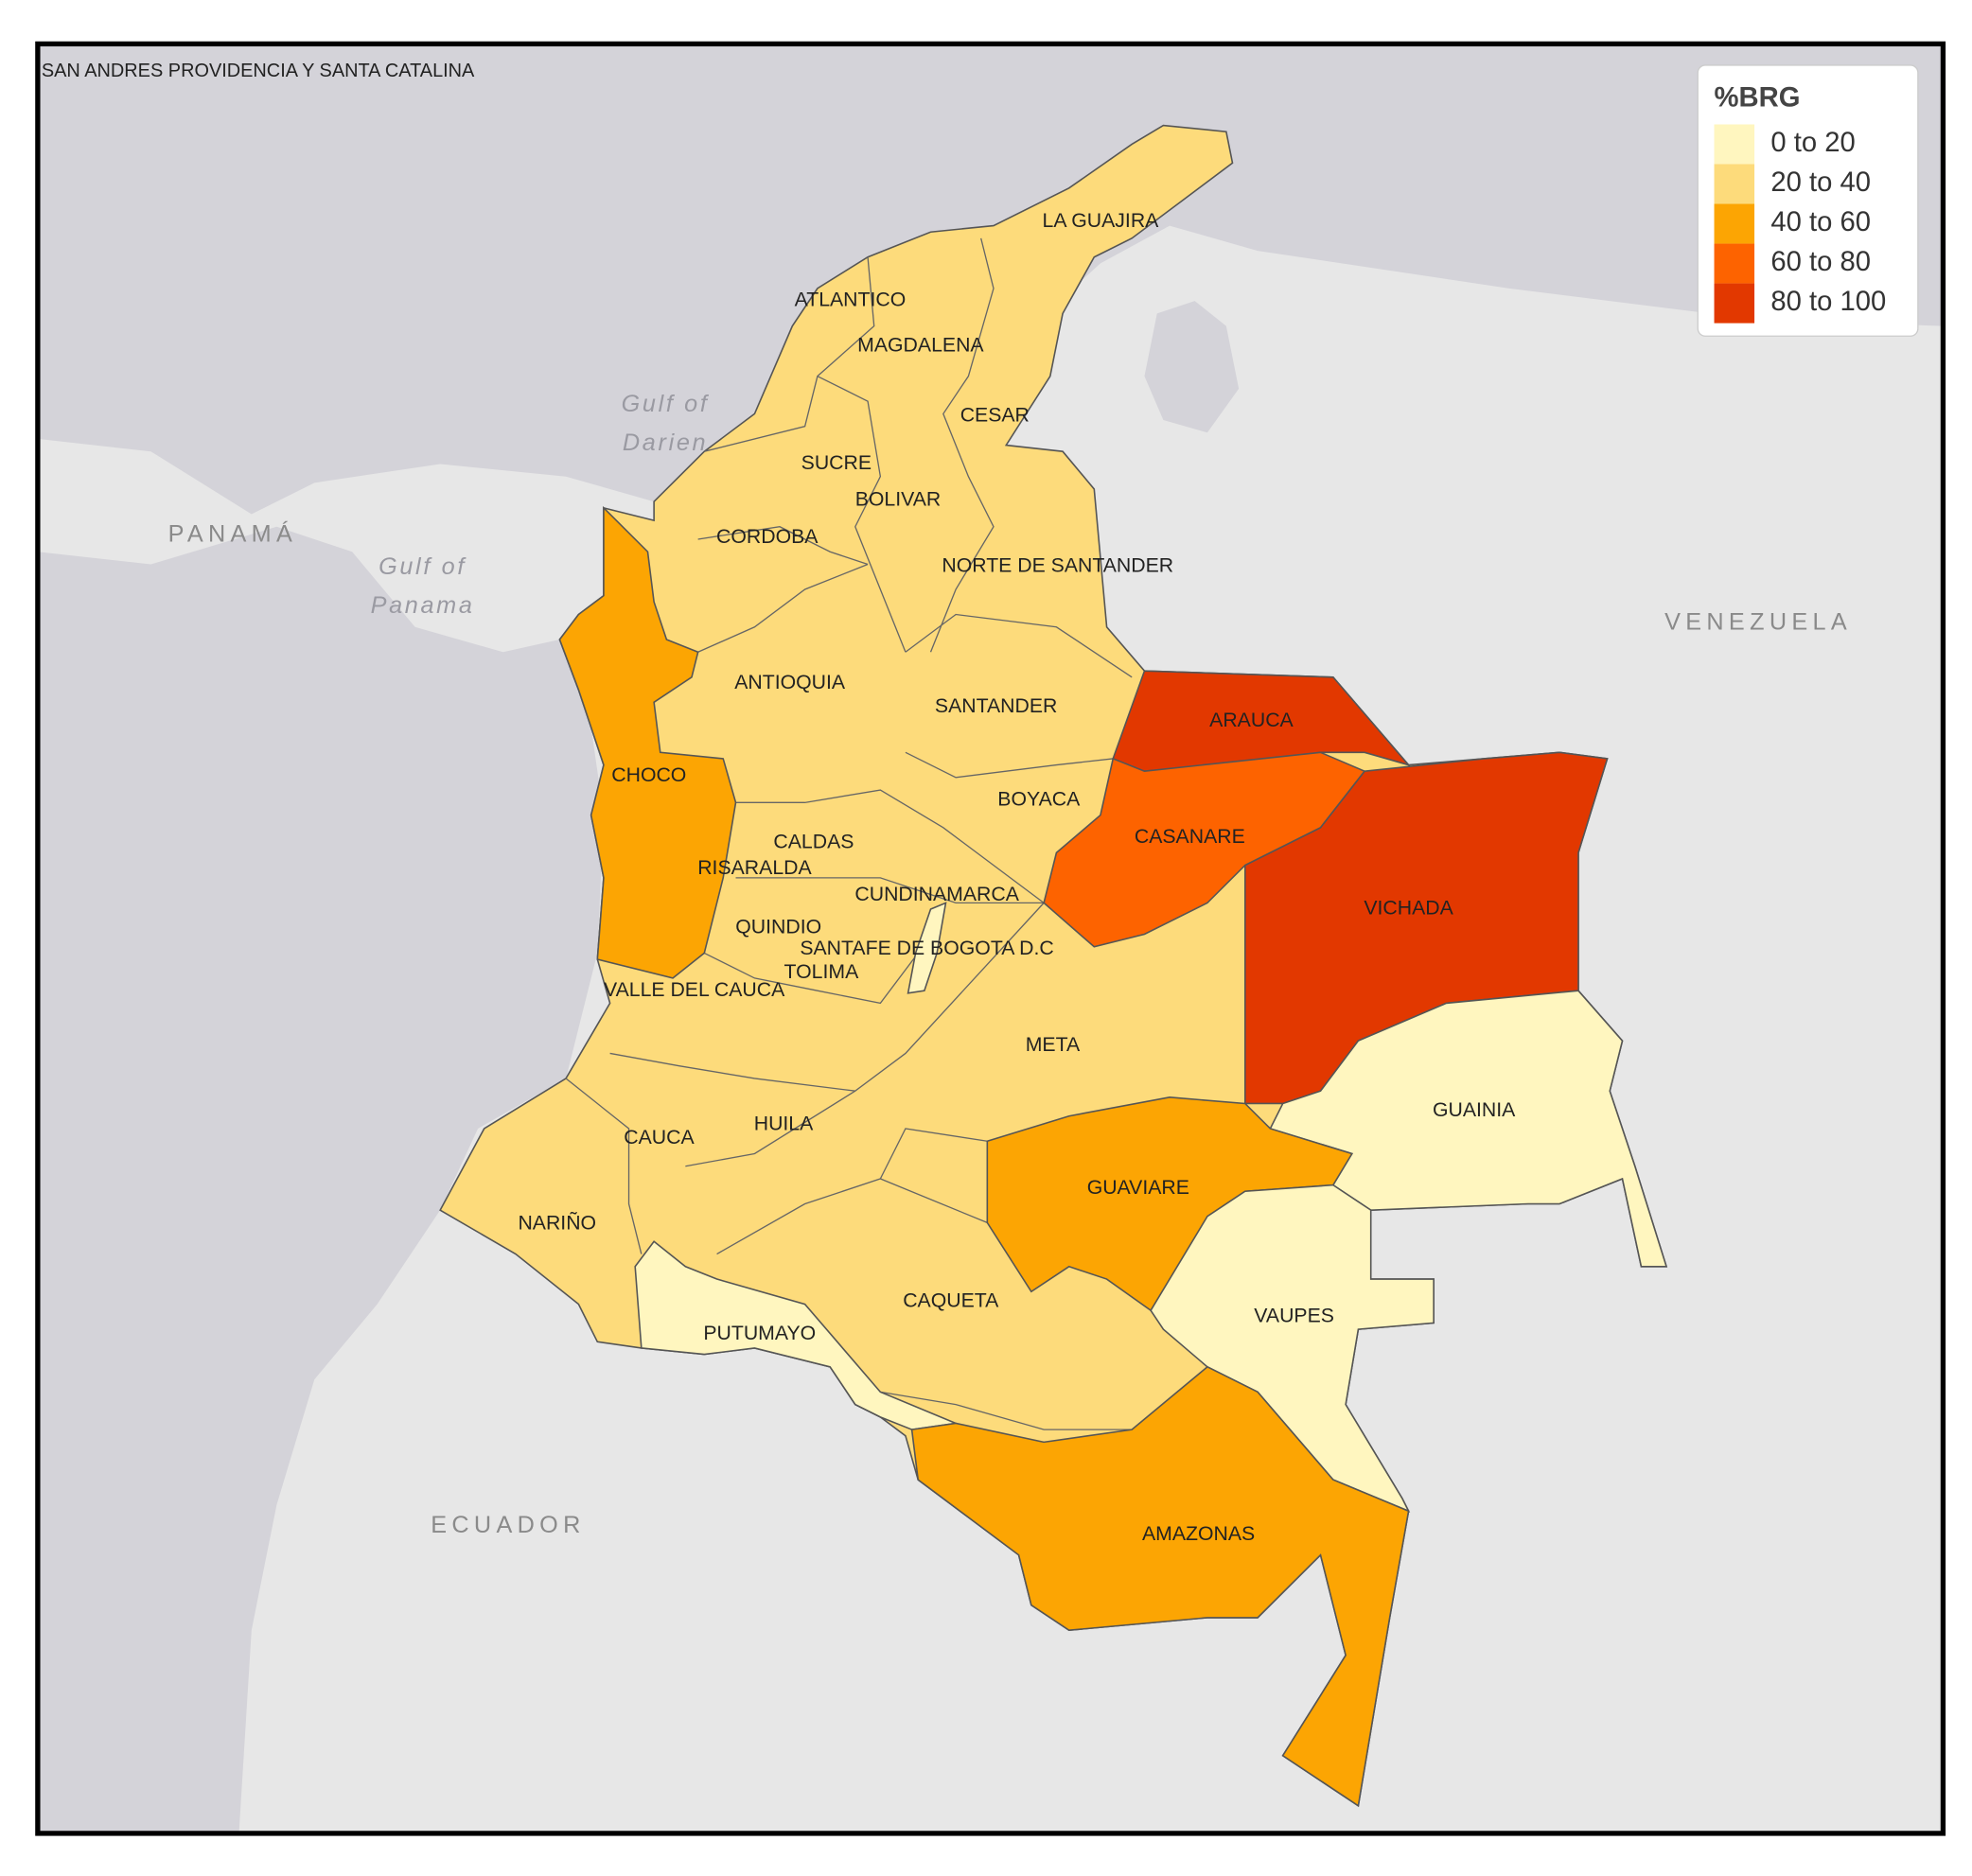 The height and width of the screenshot is (1876, 1972). Describe the element at coordinates (1820, 222) in the screenshot. I see `legend-label: 40 to 60` at that location.